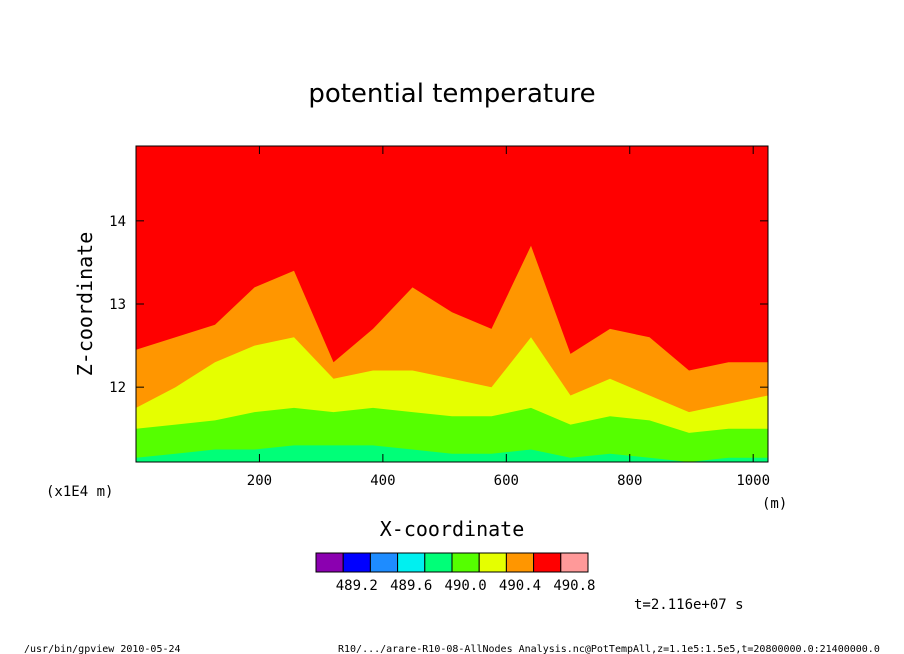  I want to click on x-tick-label: 400, so click(382, 481).